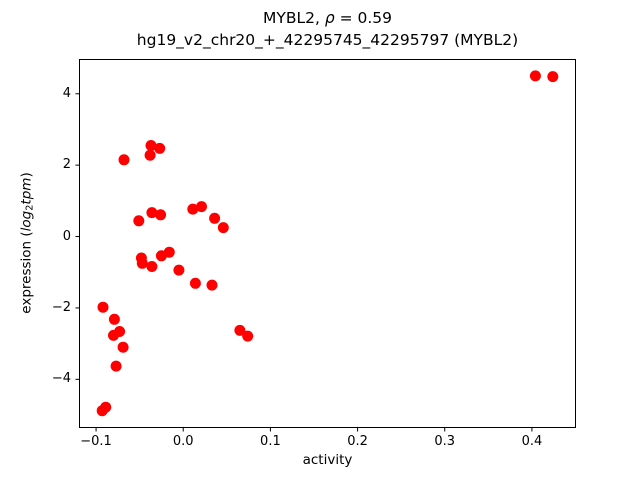 The image size is (640, 480). I want to click on y-tick-label: 4, so click(66, 93).